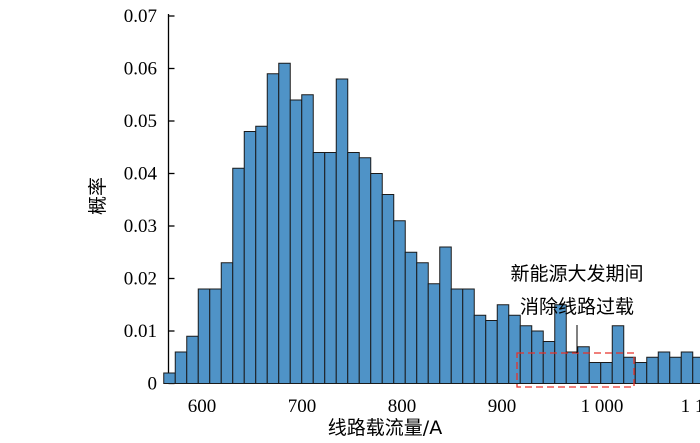  I want to click on y-tick-label: 0.07, so click(140, 16).